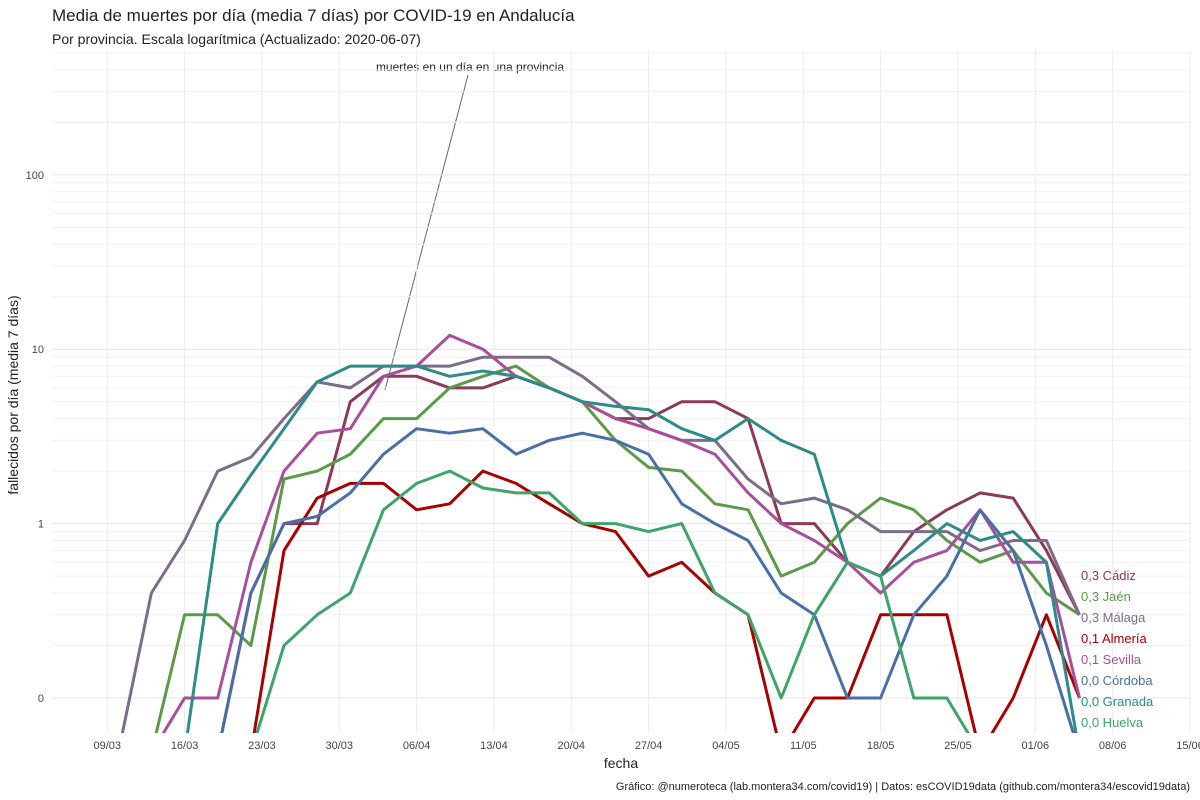 This screenshot has width=1200, height=800. I want to click on x-tick-label: 11/05, so click(803, 746).